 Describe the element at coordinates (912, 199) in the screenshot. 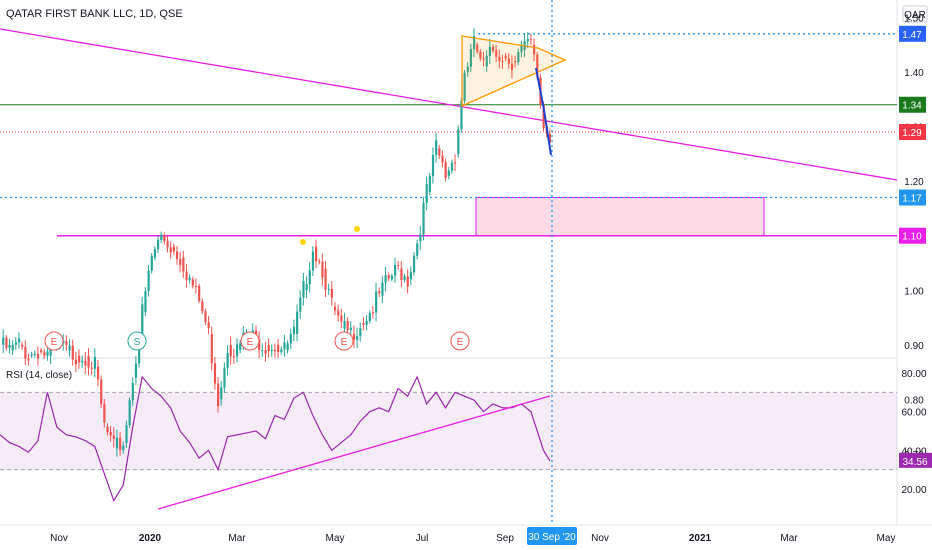

I see `price-tag-label: 1.17` at that location.